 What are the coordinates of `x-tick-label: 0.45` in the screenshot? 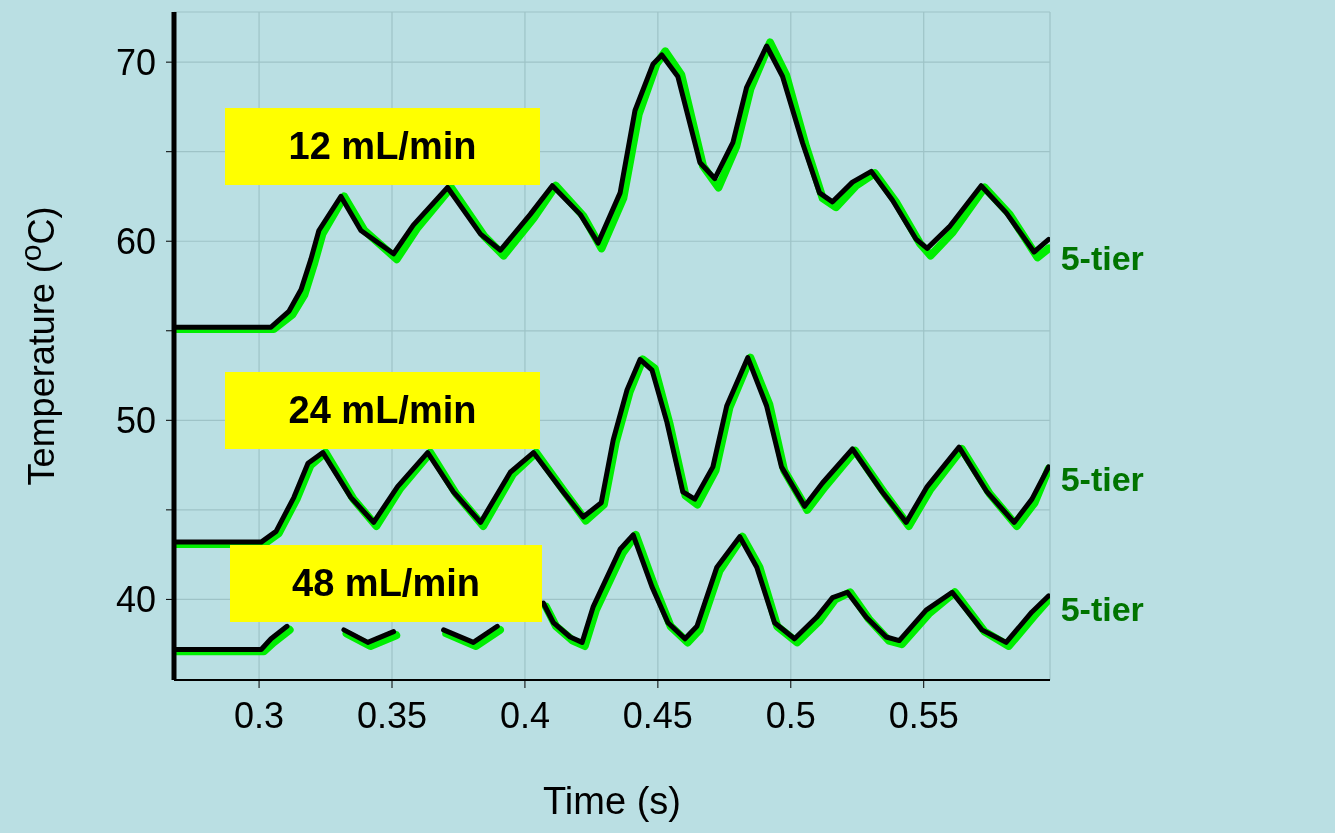 It's located at (657, 715).